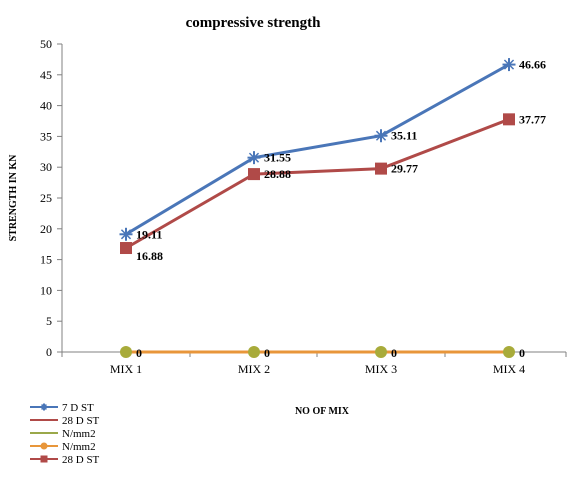  What do you see at coordinates (532, 65) in the screenshot?
I see `data-label: 46.66` at bounding box center [532, 65].